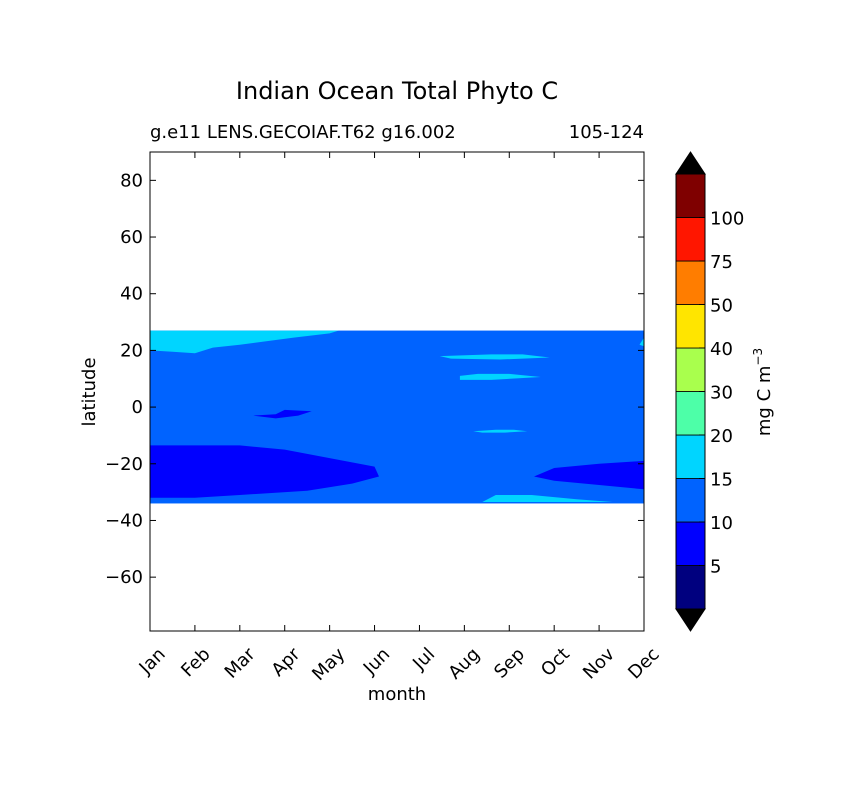 The width and height of the screenshot is (857, 787). What do you see at coordinates (464, 664) in the screenshot?
I see `x-tick-label-aug: Aug` at bounding box center [464, 664].